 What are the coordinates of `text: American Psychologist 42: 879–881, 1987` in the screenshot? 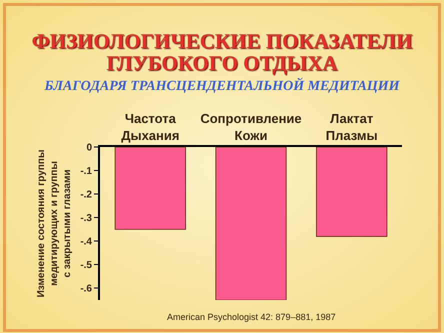 It's located at (251, 317).